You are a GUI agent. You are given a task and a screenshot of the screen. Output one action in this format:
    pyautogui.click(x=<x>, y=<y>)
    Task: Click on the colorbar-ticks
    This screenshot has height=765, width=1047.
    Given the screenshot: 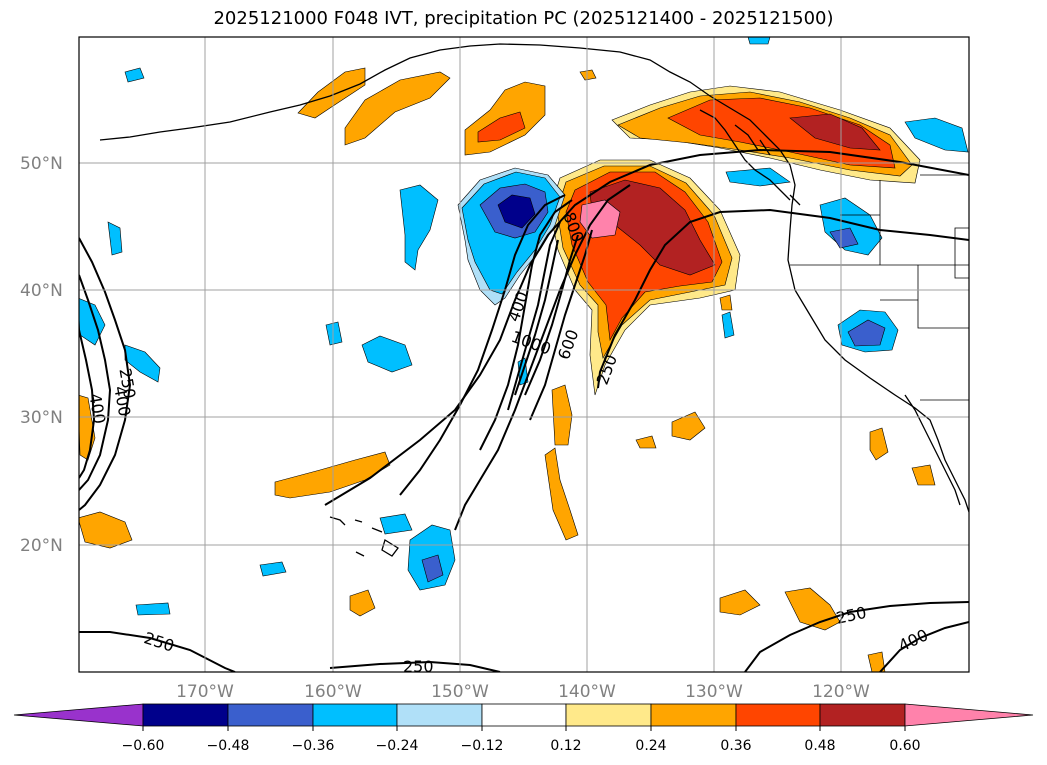 What is the action you would take?
    pyautogui.click(x=524, y=728)
    